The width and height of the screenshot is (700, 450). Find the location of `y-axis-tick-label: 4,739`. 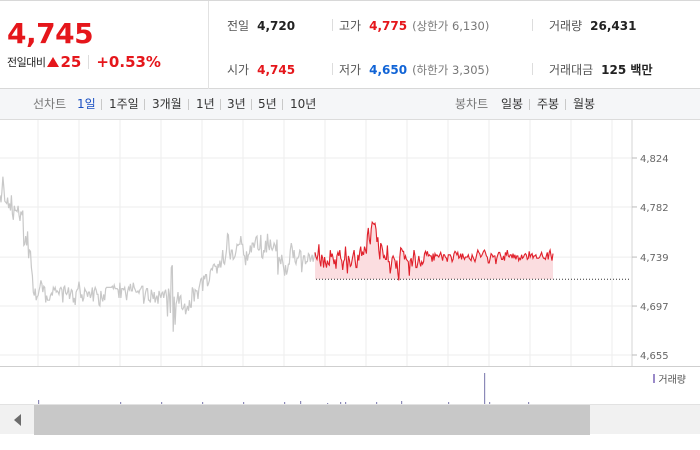

y-axis-tick-label: 4,739 is located at coordinates (654, 258).